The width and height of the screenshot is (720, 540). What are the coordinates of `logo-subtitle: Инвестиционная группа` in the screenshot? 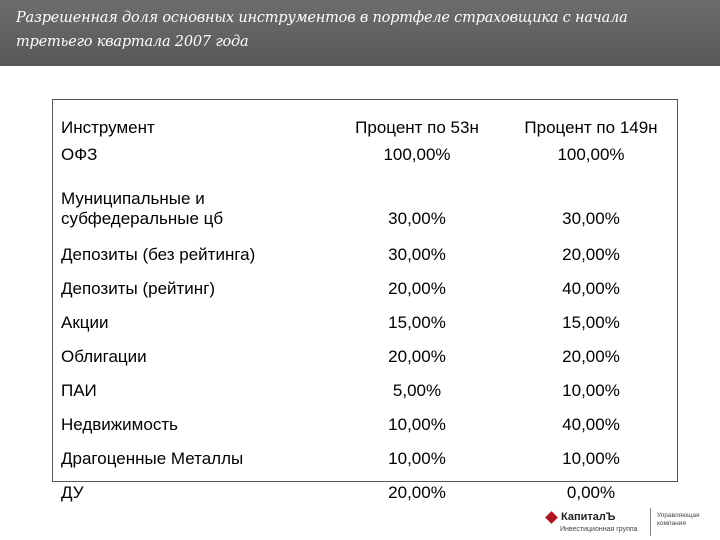 It's located at (599, 529).